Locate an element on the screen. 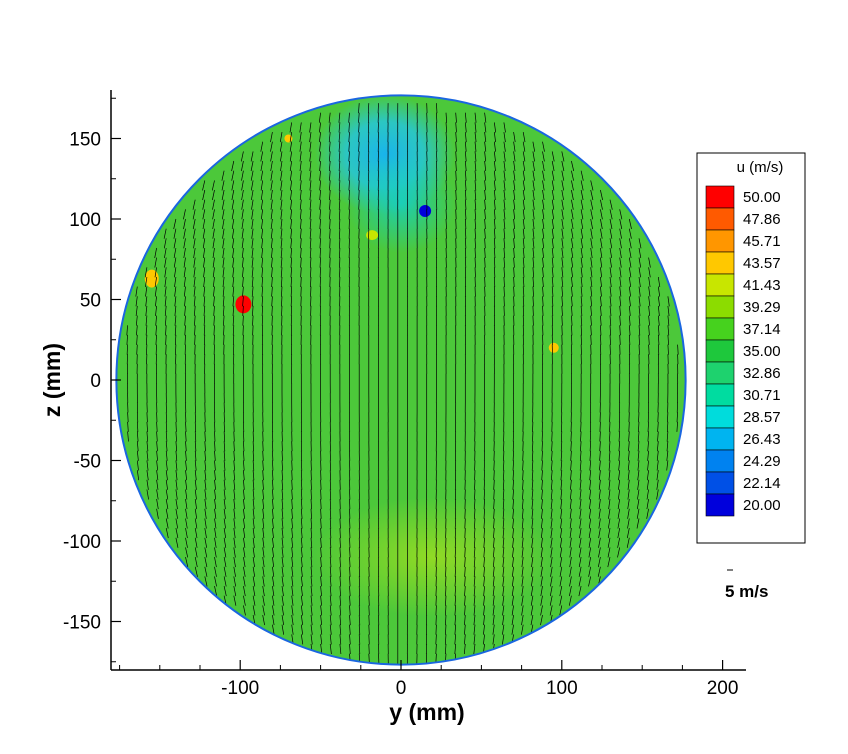  y-tick-label: 150 is located at coordinates (85, 140).